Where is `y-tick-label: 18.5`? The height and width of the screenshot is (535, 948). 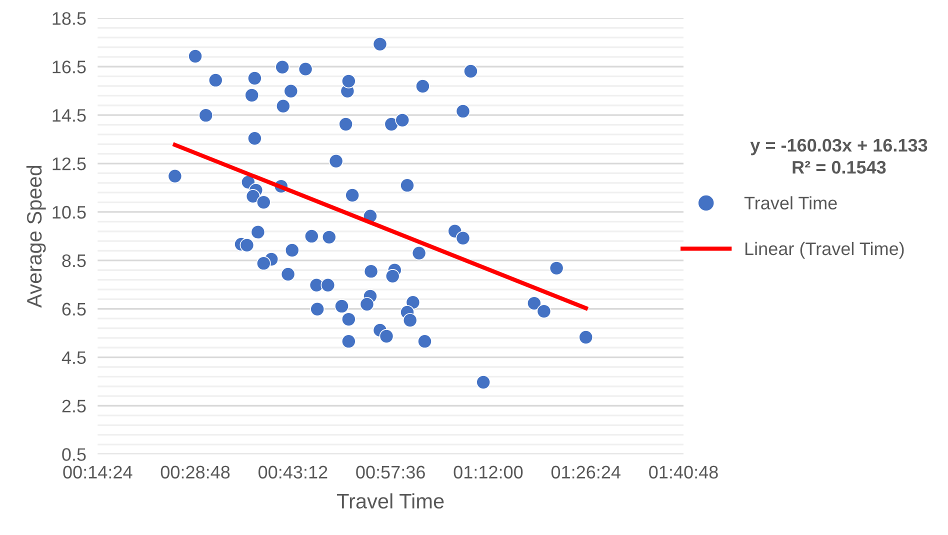
y-tick-label: 18.5 is located at coordinates (69, 18).